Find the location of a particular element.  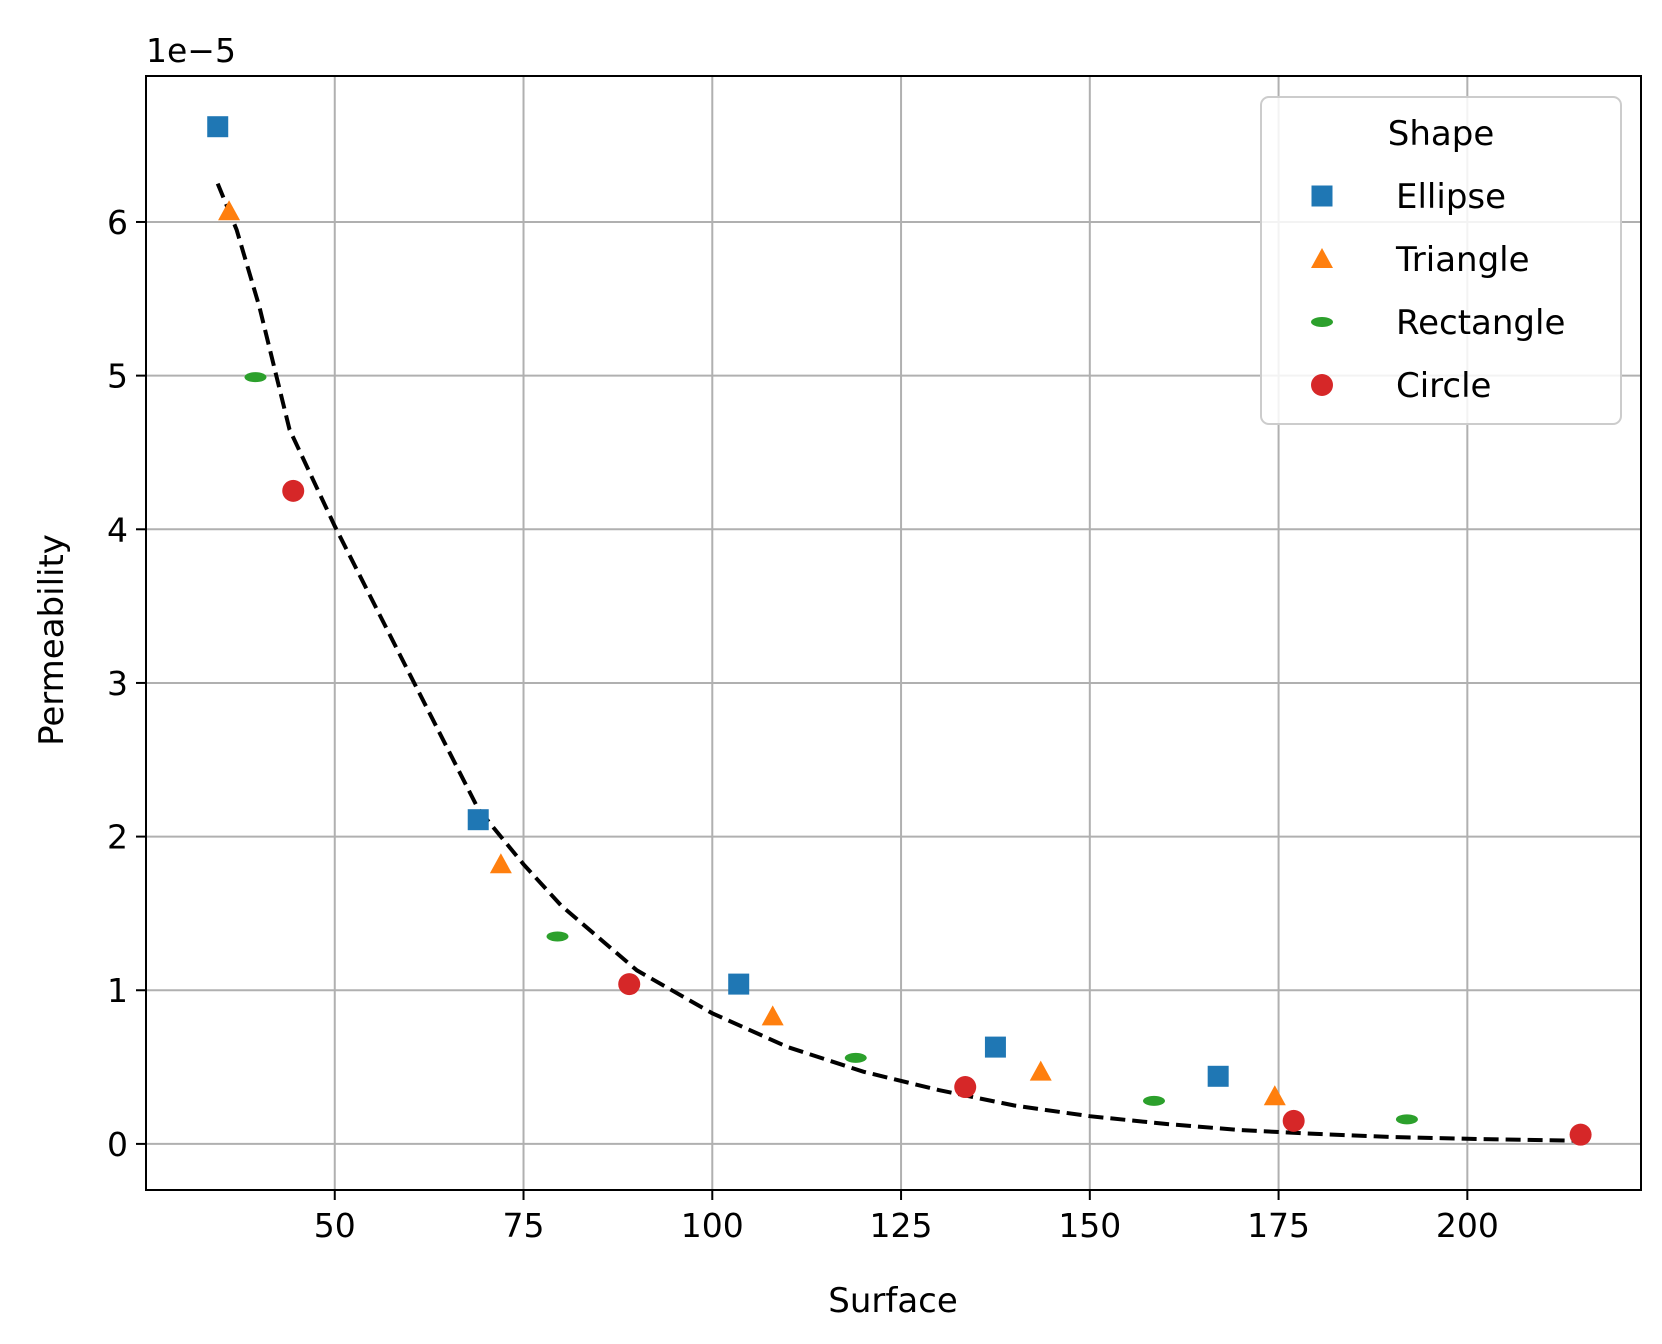

legend: Shape Ellipse Triangle Rectangle Circle is located at coordinates (1441, 260).